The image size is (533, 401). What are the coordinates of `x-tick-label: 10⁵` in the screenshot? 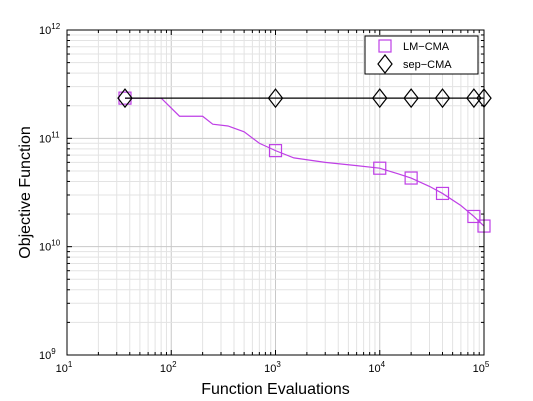 It's located at (481, 367).